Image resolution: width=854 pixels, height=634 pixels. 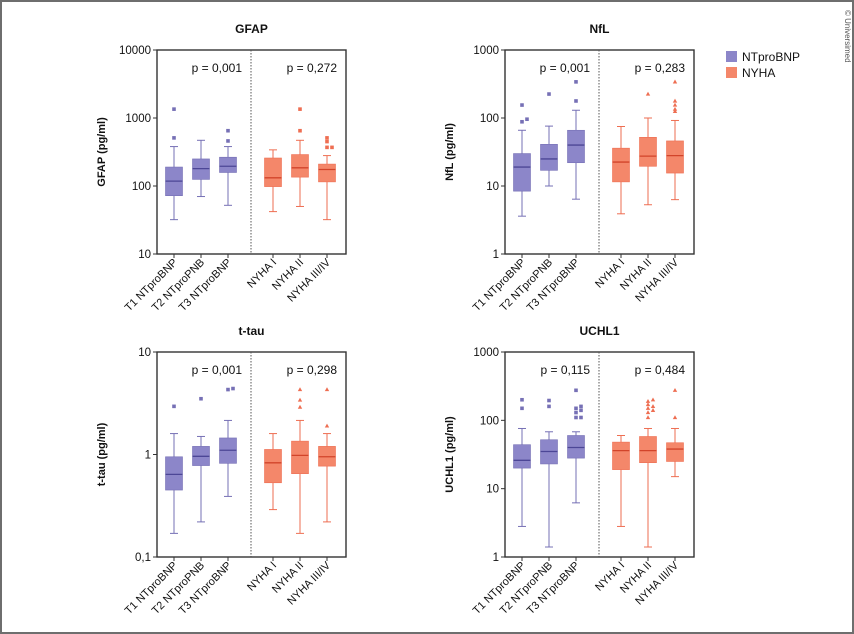 I want to click on copyright-text: © Universimed, so click(x=847, y=36).